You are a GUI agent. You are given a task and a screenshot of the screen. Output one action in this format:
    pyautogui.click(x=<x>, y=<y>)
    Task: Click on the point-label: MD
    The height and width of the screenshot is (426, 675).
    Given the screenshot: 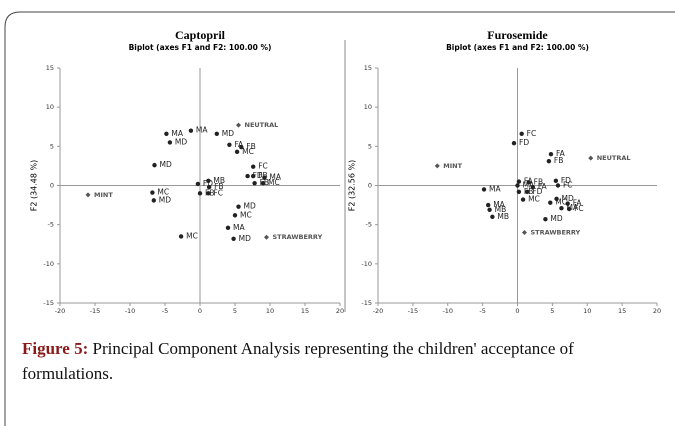 What is the action you would take?
    pyautogui.click(x=568, y=198)
    